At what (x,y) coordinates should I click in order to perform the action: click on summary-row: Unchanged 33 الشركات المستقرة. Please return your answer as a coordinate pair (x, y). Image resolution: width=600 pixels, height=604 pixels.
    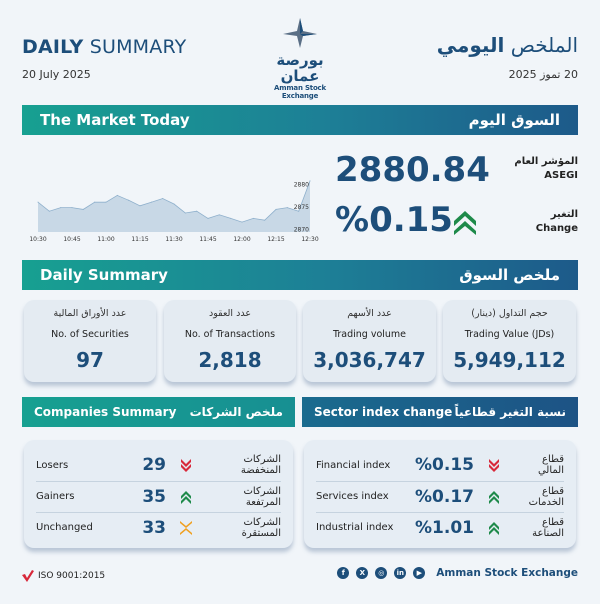
    Looking at the image, I should click on (158, 527).